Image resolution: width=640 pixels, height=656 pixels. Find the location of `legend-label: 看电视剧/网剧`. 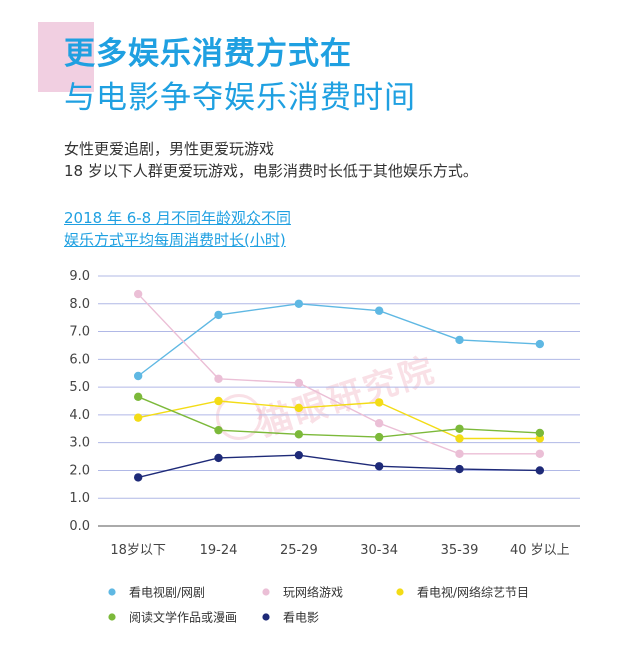

legend-label: 看电视剧/网剧 is located at coordinates (167, 592).